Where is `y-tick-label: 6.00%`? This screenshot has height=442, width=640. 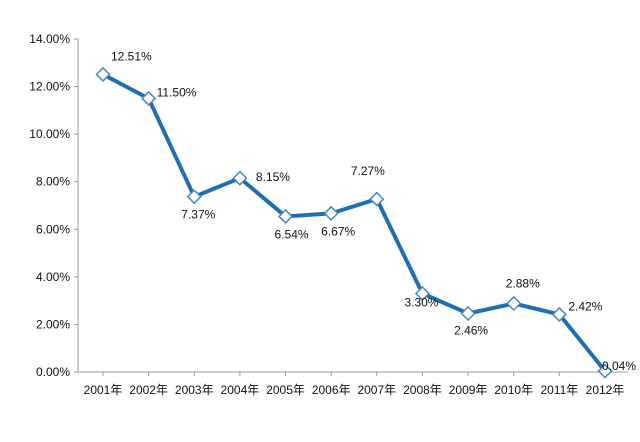 y-tick-label: 6.00% is located at coordinates (53, 229).